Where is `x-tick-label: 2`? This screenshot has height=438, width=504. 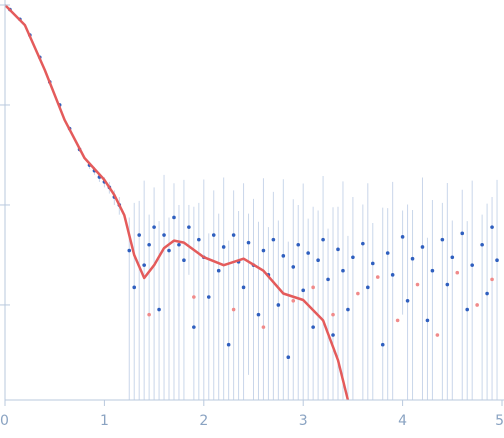
x-tick-label: 2 is located at coordinates (203, 421).